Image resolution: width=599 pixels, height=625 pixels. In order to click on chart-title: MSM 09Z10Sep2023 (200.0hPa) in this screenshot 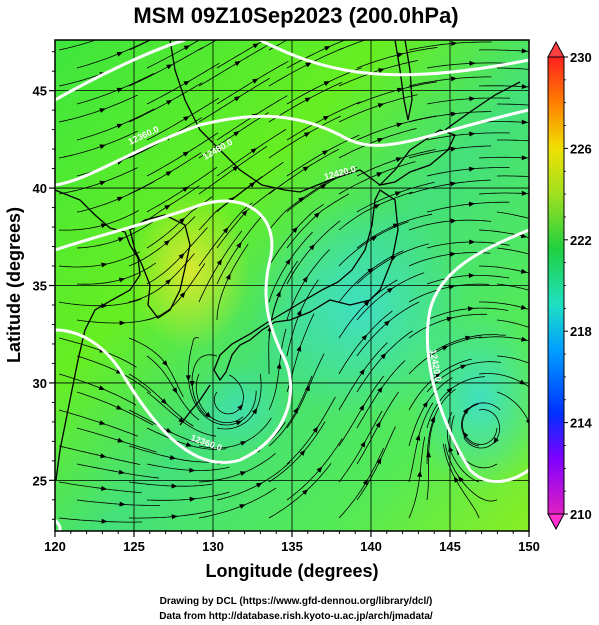, I will do `click(295, 15)`.